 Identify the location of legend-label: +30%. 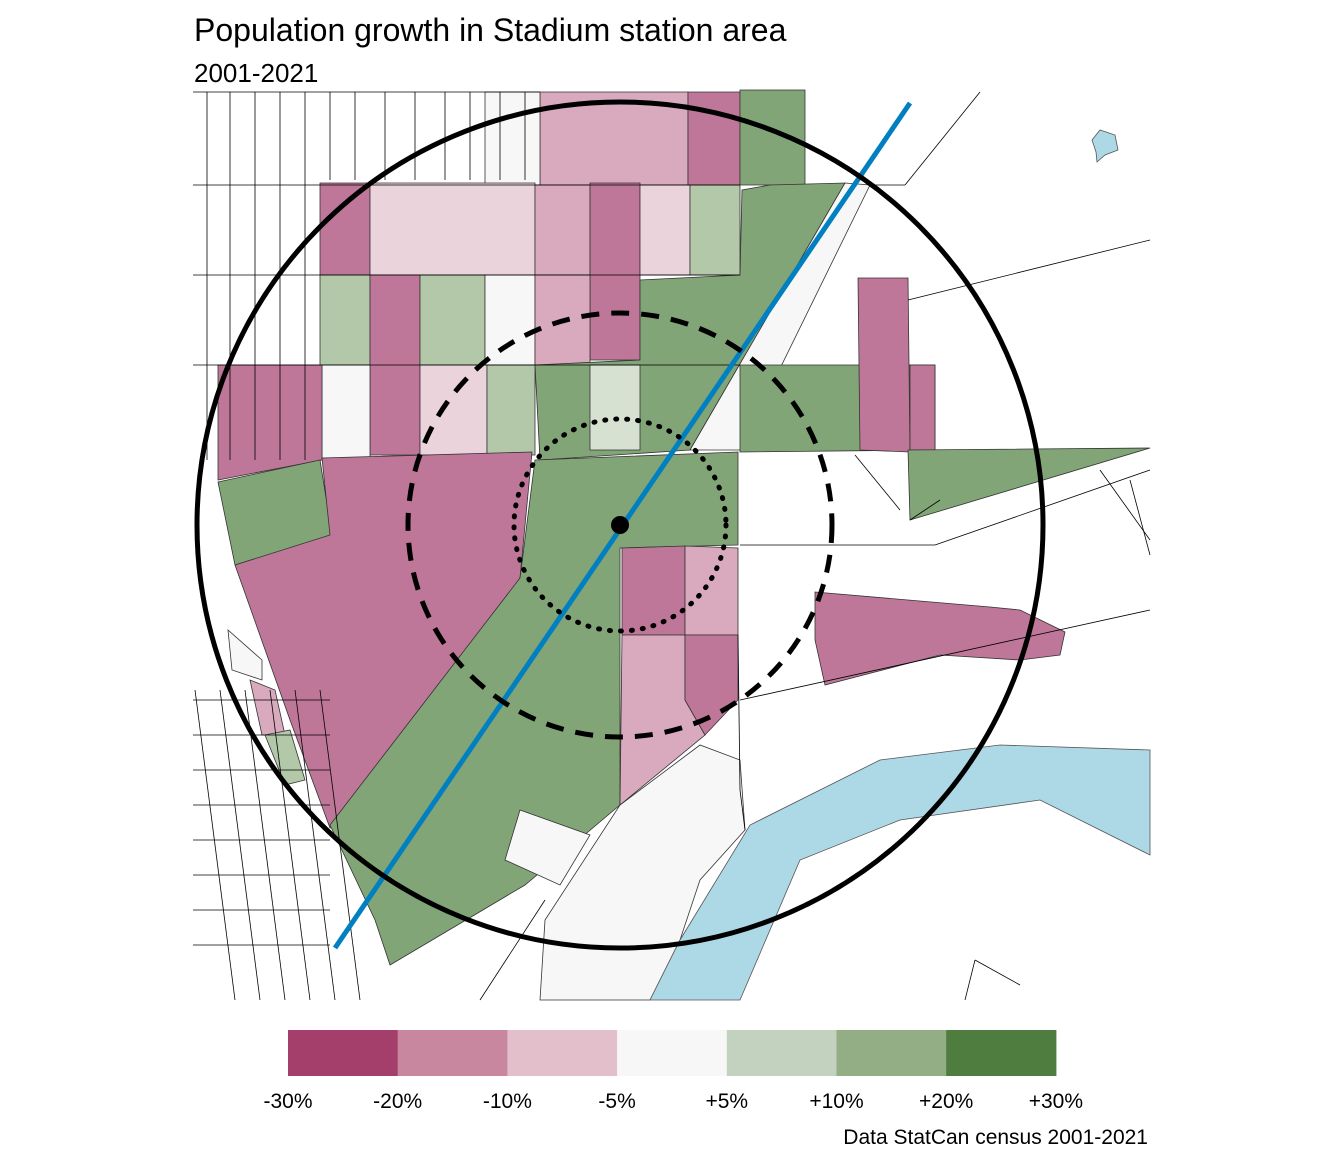
(1056, 1101).